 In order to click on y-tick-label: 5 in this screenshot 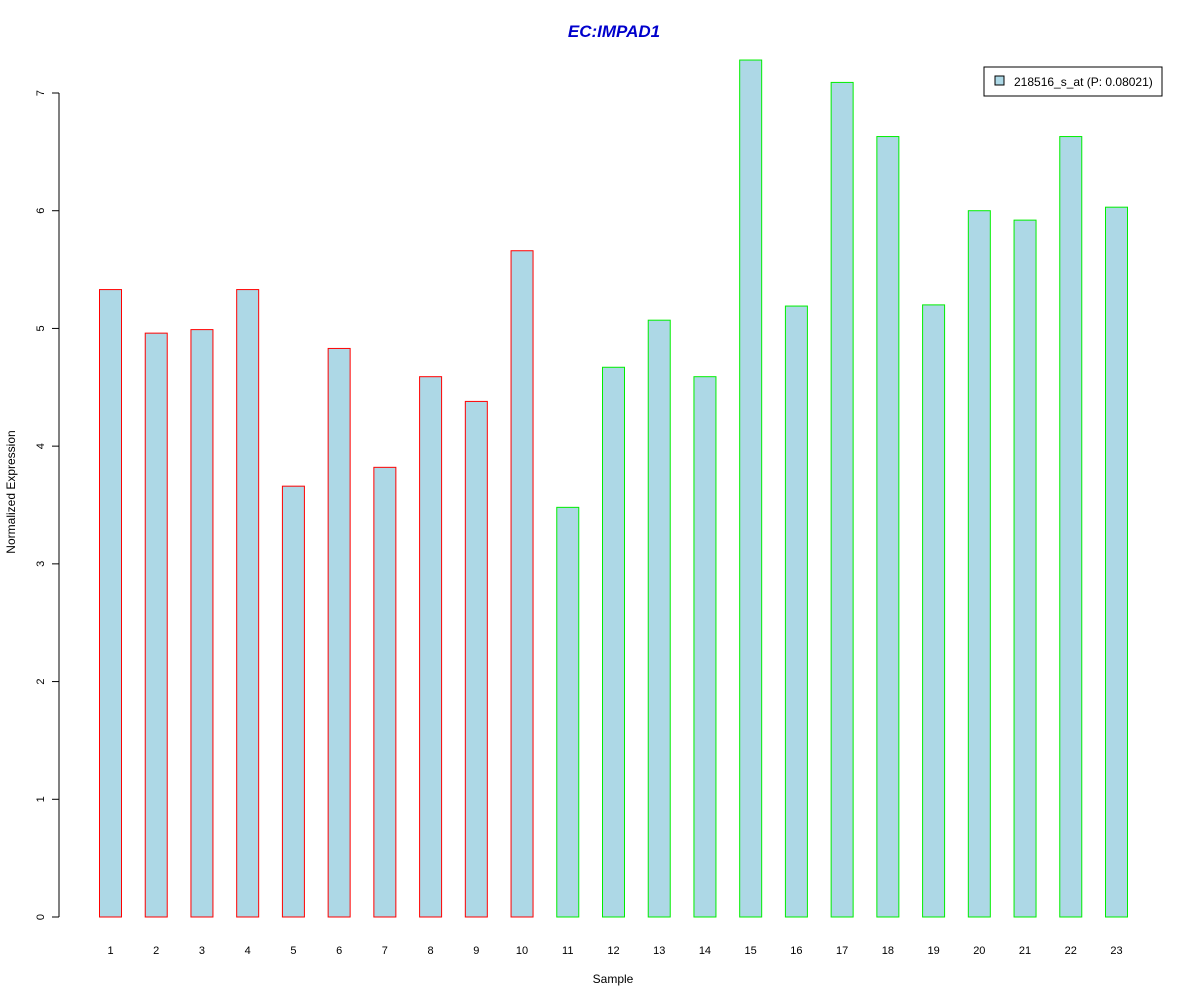, I will do `click(41, 328)`.